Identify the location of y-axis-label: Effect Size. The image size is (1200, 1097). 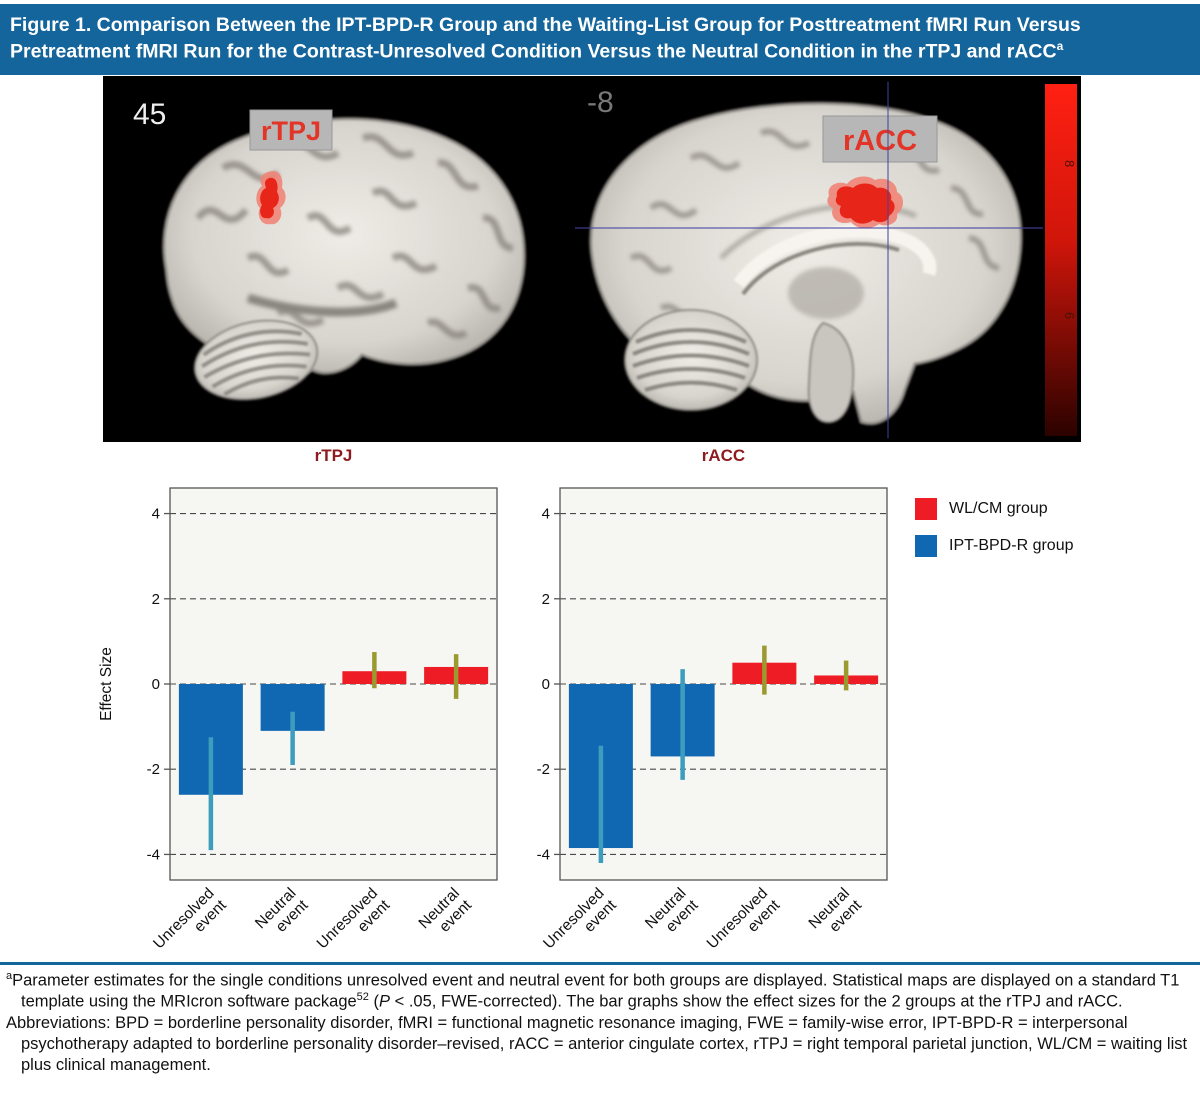
(106, 684).